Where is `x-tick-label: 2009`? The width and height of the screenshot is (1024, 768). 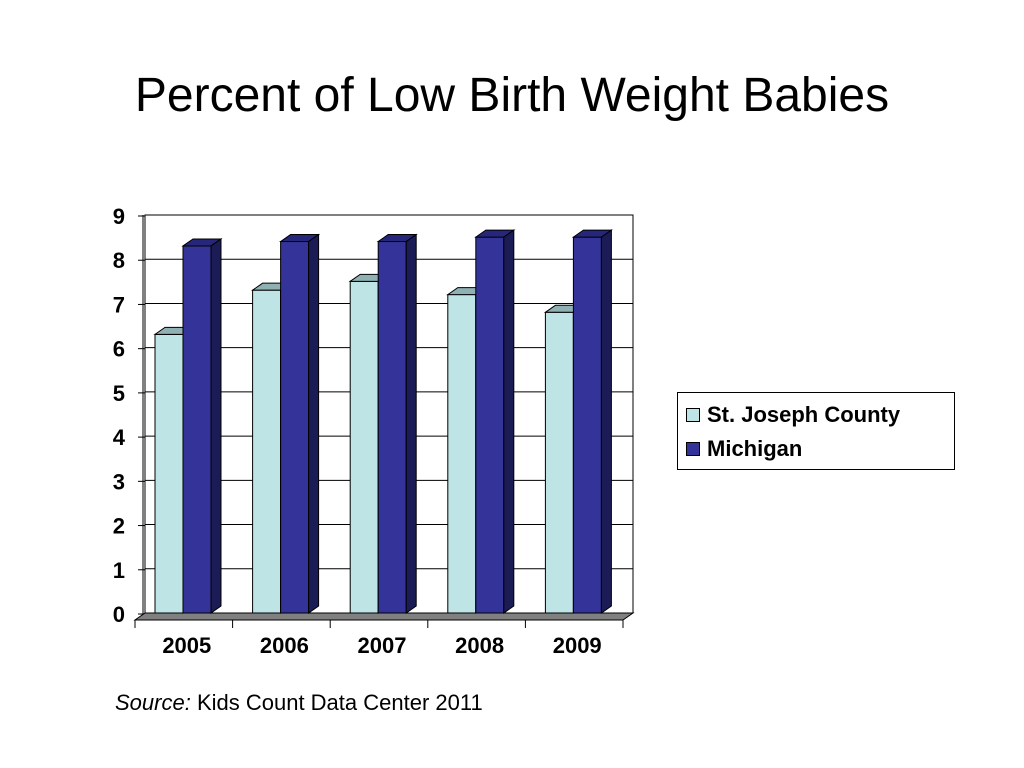
x-tick-label: 2009 is located at coordinates (577, 645).